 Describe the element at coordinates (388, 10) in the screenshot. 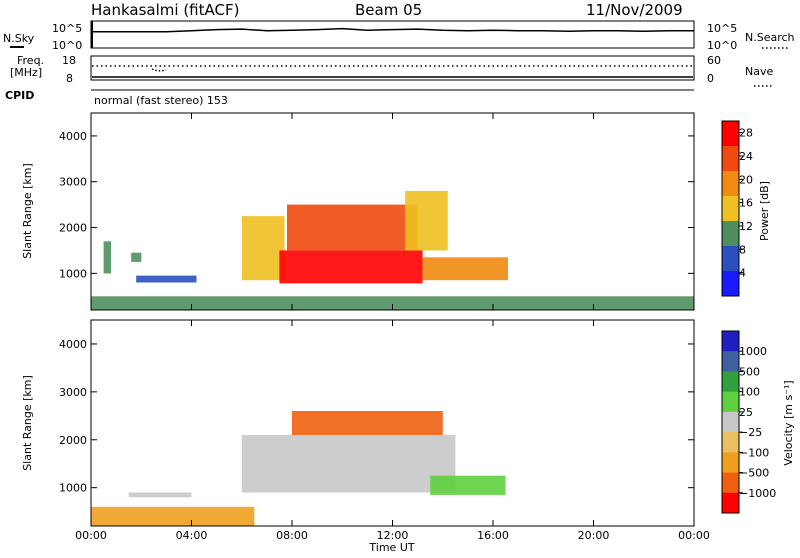

I see `beam-title: Beam 05` at that location.